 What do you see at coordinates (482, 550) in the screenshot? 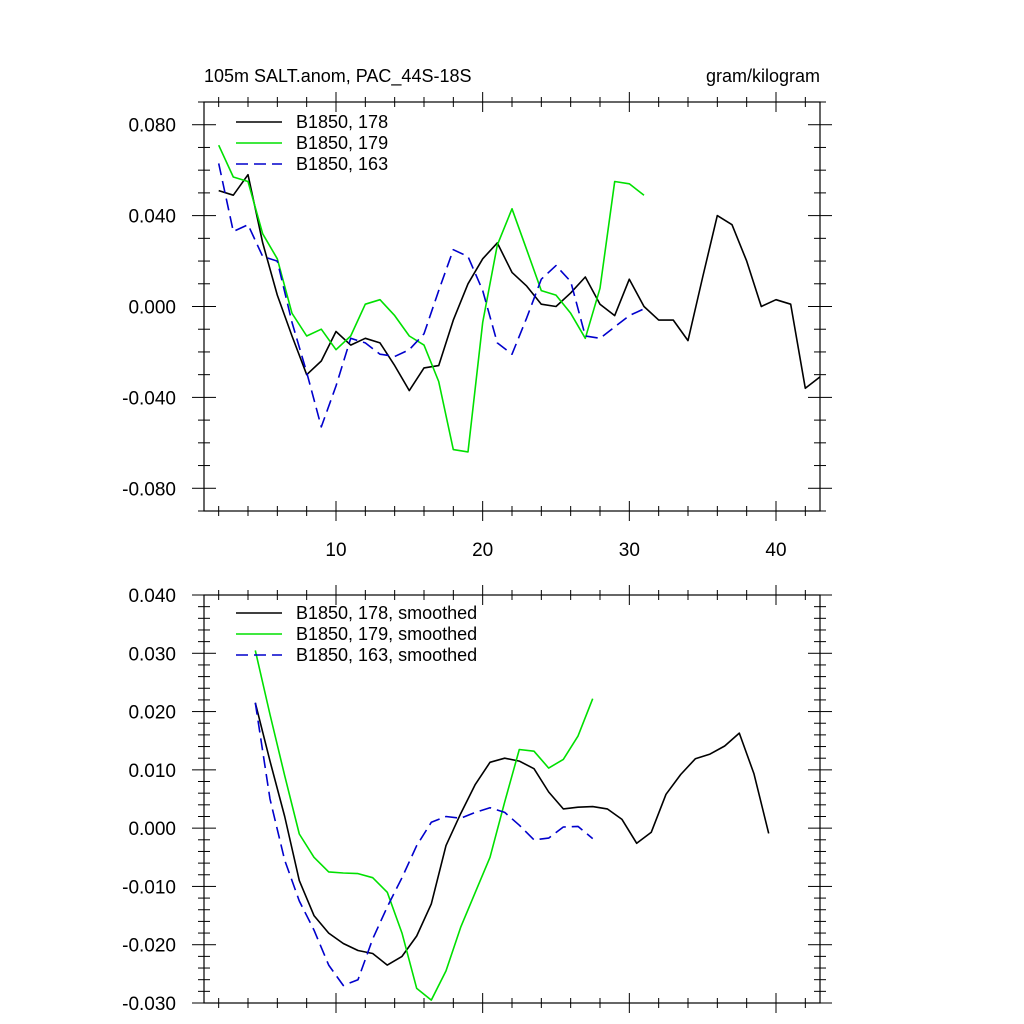
I see `top-x-tick-label: 20` at bounding box center [482, 550].